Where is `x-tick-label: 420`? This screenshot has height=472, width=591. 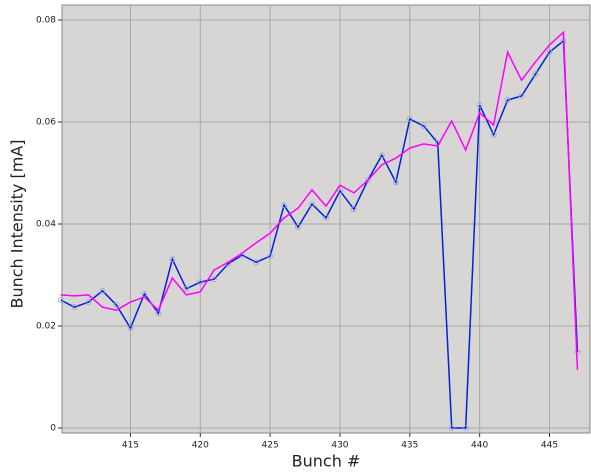 x-tick-label: 420 is located at coordinates (200, 446).